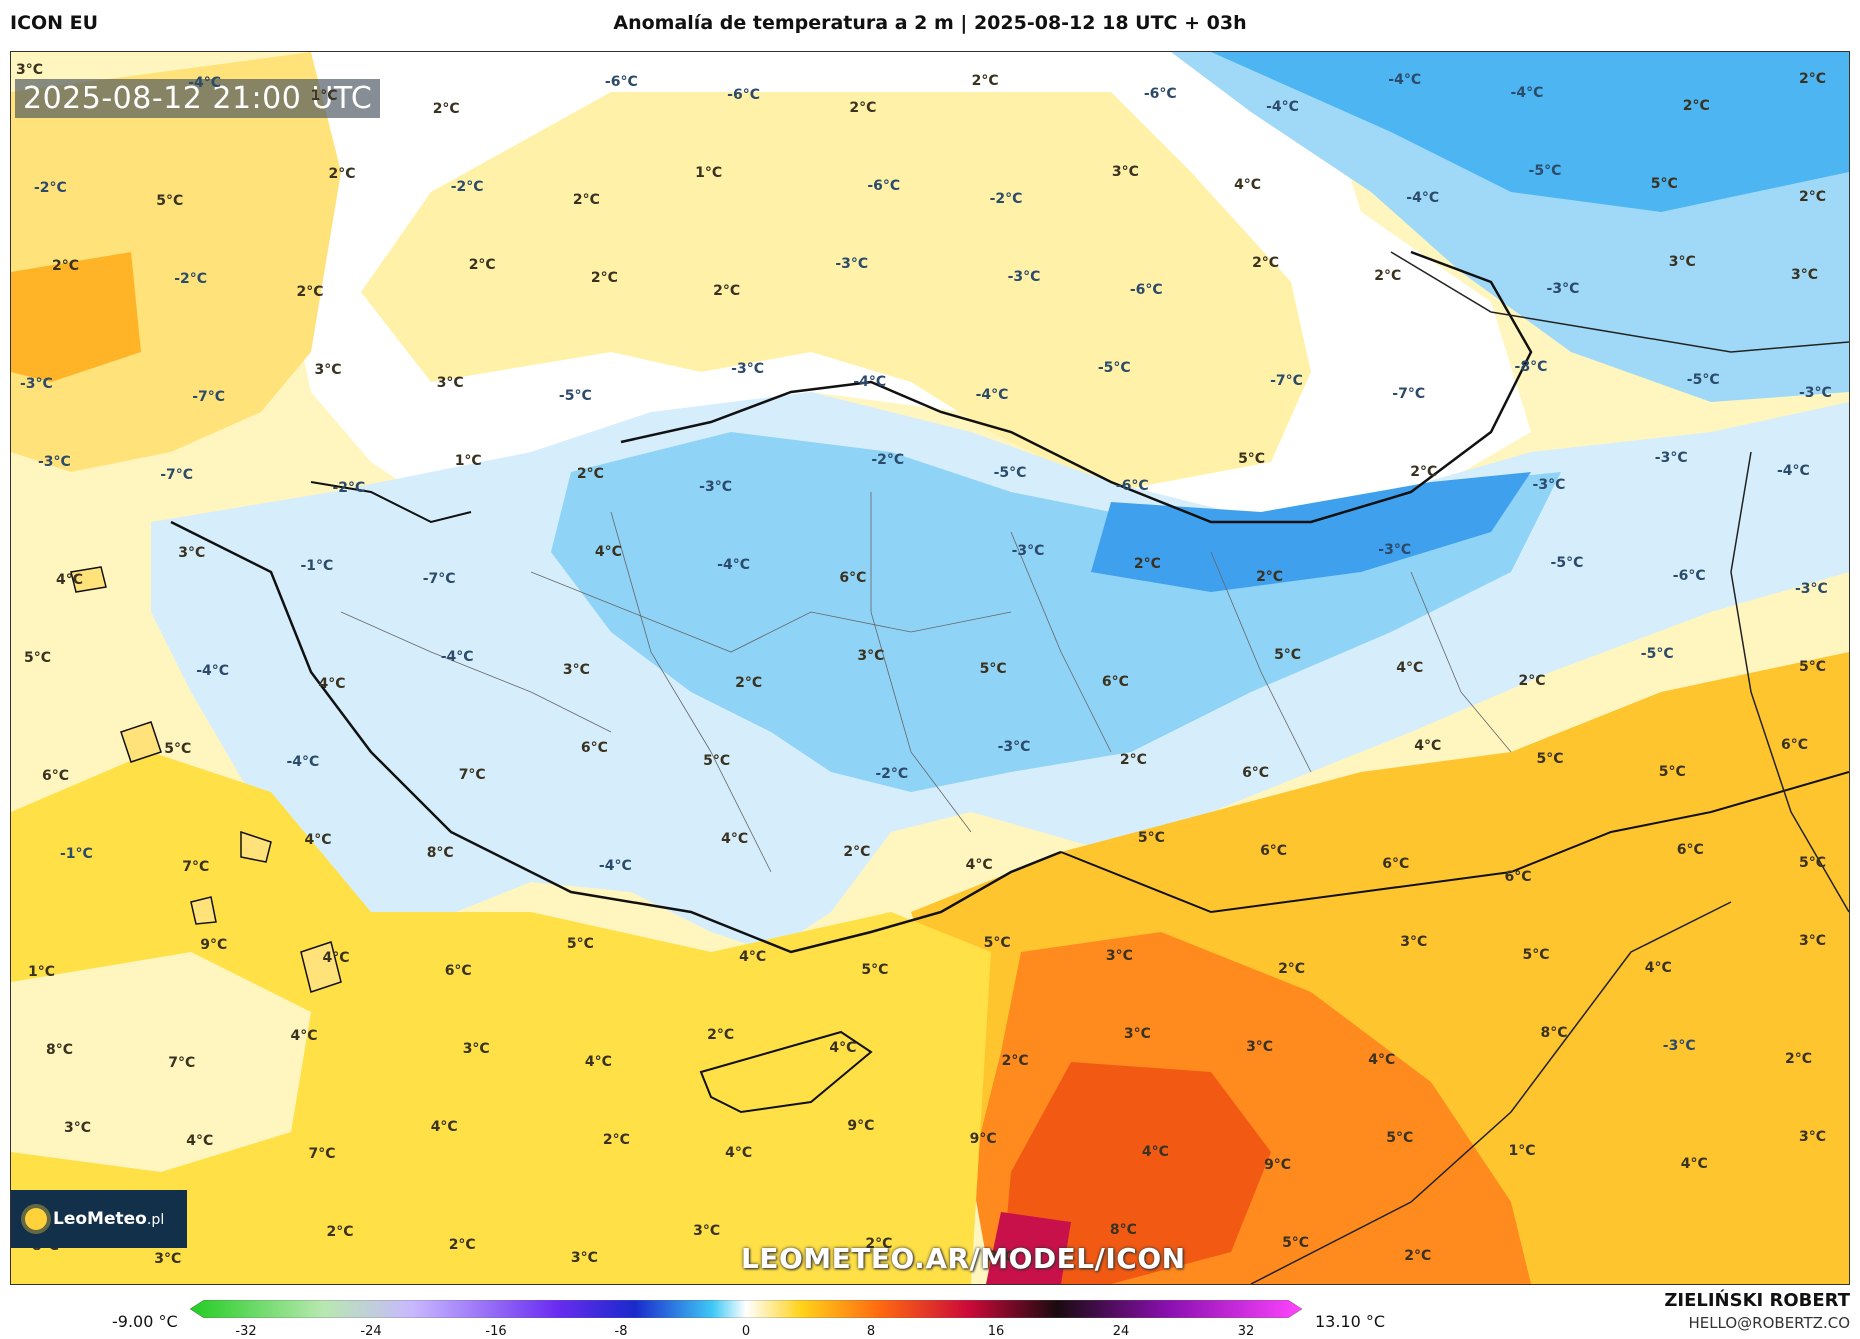  I want to click on temperature-label: 7°C, so click(196, 867).